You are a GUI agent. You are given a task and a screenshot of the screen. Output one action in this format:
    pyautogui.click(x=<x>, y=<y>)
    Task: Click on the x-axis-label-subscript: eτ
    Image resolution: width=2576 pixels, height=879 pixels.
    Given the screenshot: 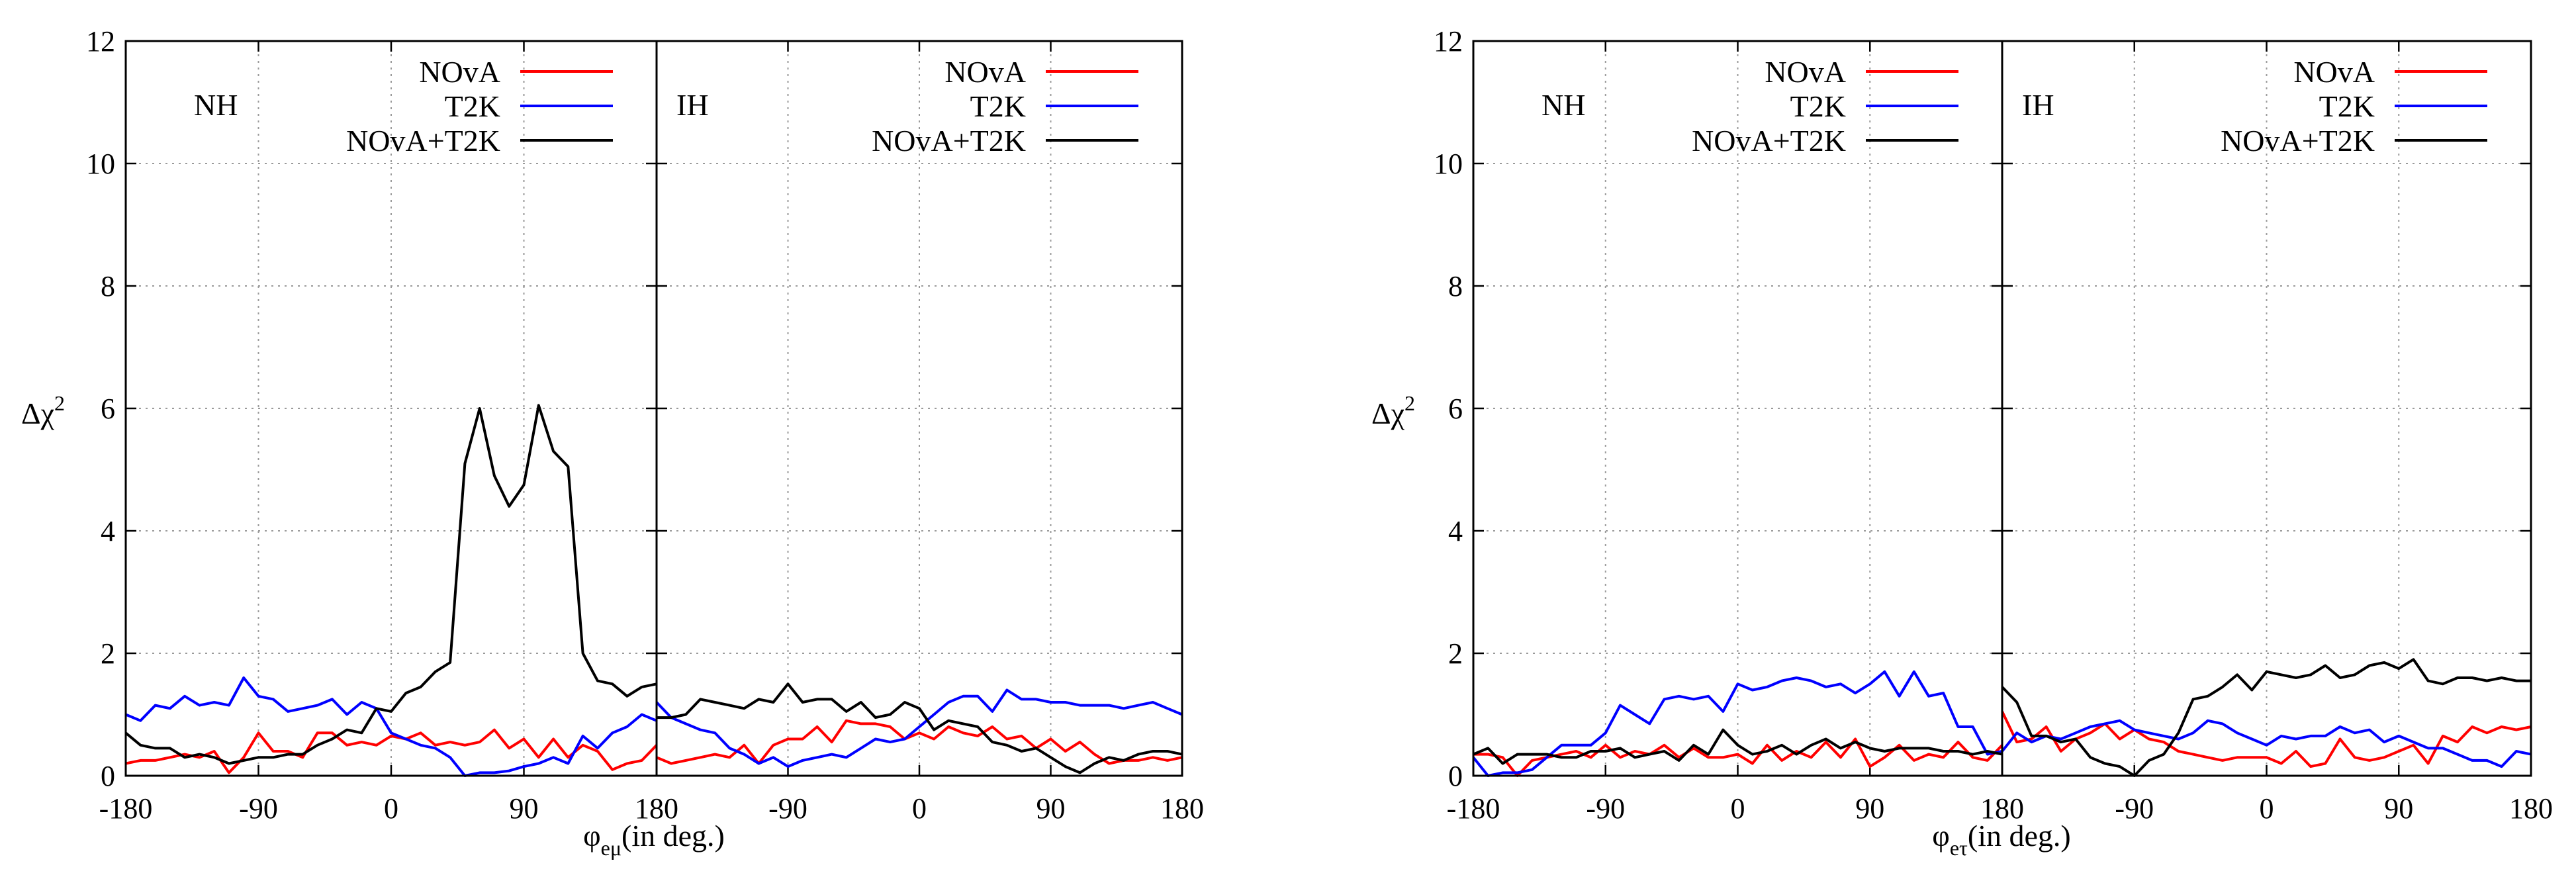 What is the action you would take?
    pyautogui.click(x=1959, y=848)
    